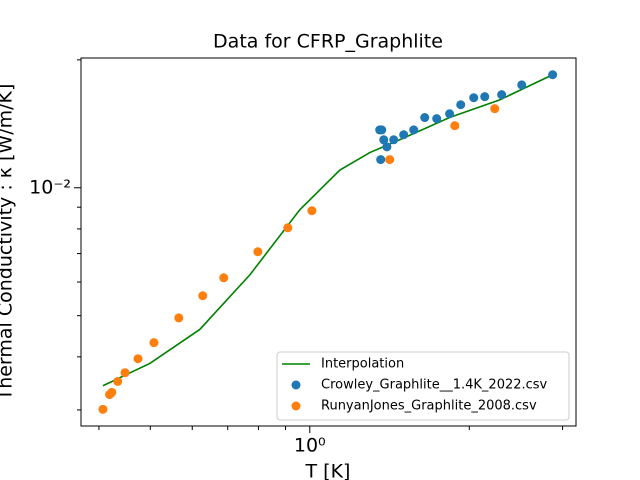  What do you see at coordinates (310, 446) in the screenshot?
I see `x-tick-label: 10⁰` at bounding box center [310, 446].